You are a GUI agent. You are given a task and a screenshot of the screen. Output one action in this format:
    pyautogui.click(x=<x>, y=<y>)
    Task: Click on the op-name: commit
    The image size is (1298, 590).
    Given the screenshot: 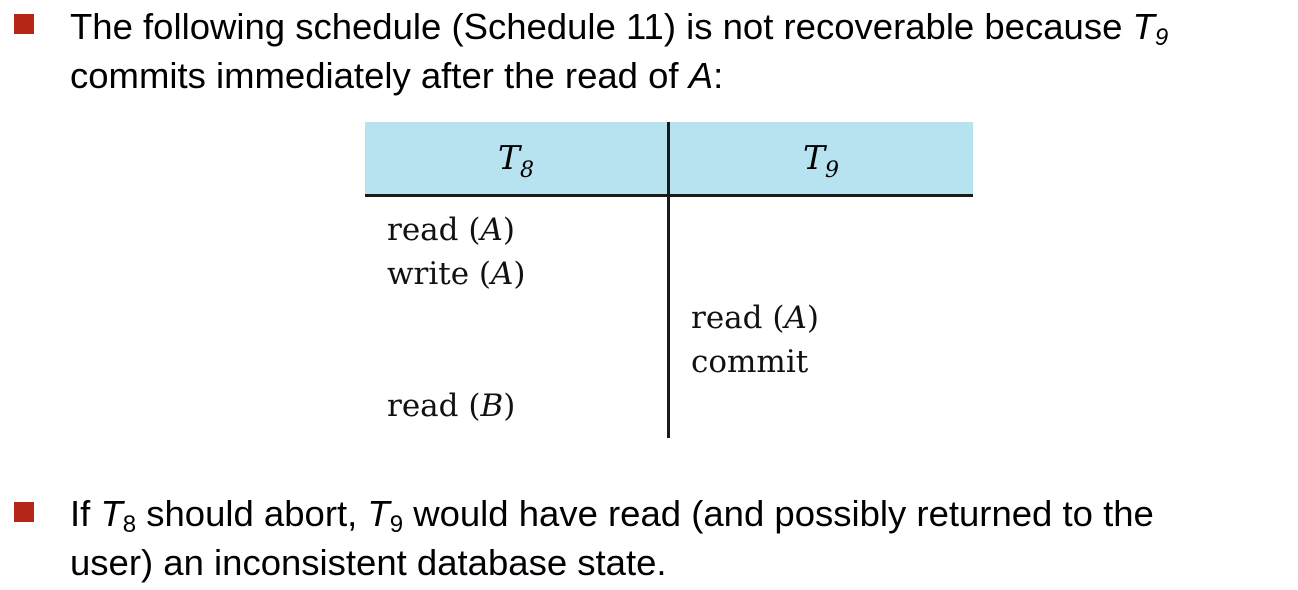 What is the action you would take?
    pyautogui.click(x=750, y=362)
    